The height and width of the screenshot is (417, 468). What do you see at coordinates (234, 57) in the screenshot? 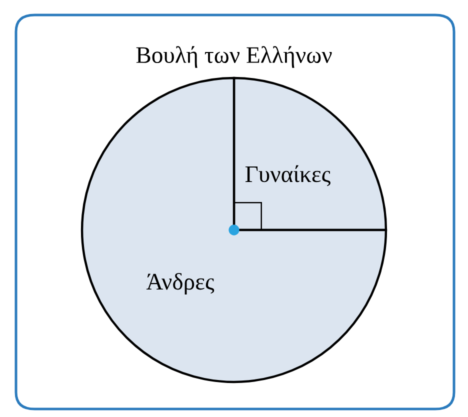
I see `chart-title: Βουλή των Ελλήνων` at bounding box center [234, 57].